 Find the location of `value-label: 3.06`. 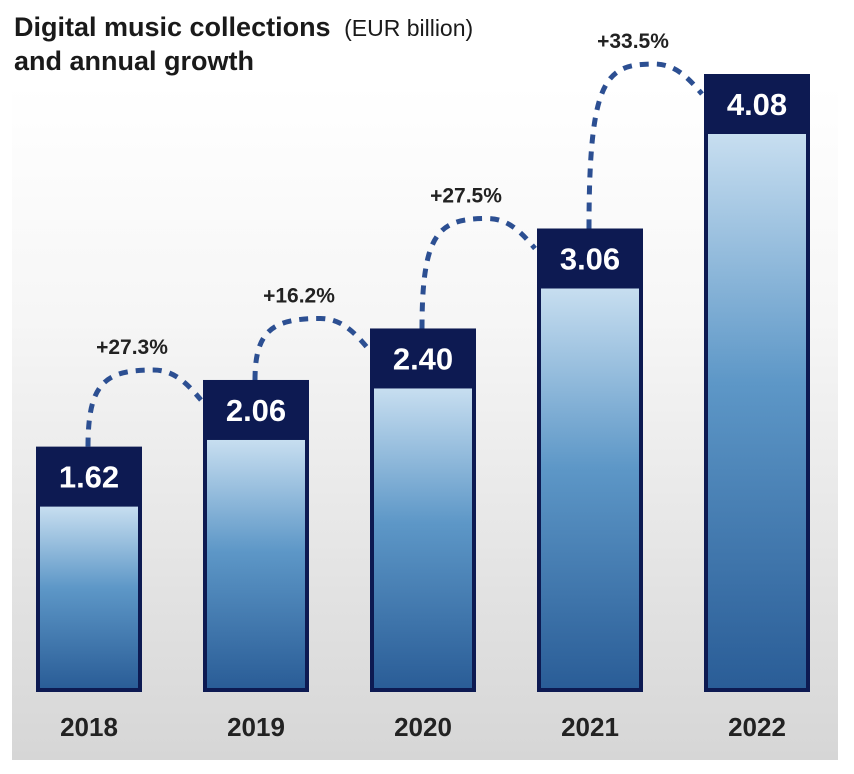

value-label: 3.06 is located at coordinates (590, 259).